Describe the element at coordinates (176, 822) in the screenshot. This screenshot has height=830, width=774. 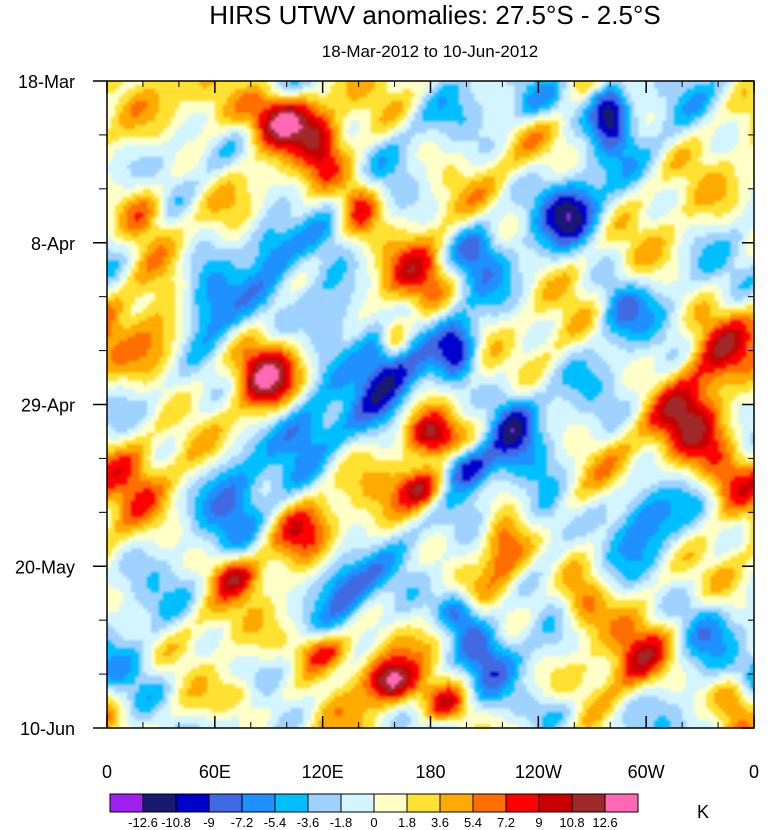
I see `colorbar-label: -10.8` at that location.